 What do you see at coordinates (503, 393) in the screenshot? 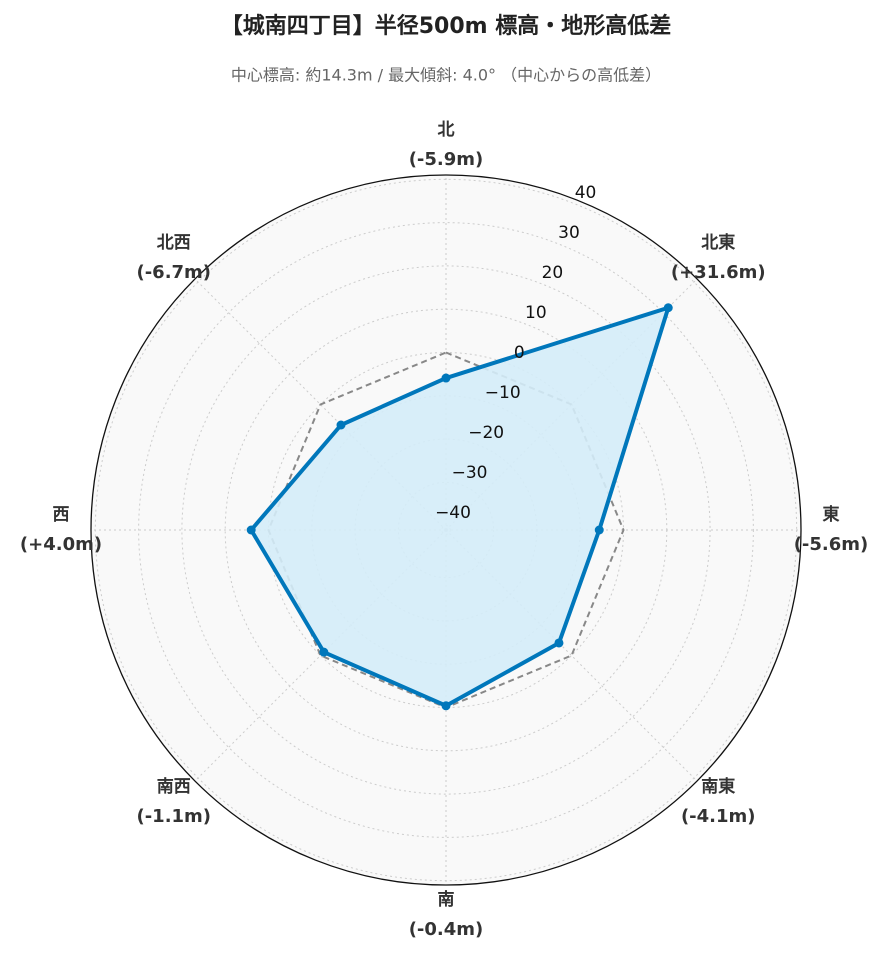
I see `r-tick-label: −10` at bounding box center [503, 393].